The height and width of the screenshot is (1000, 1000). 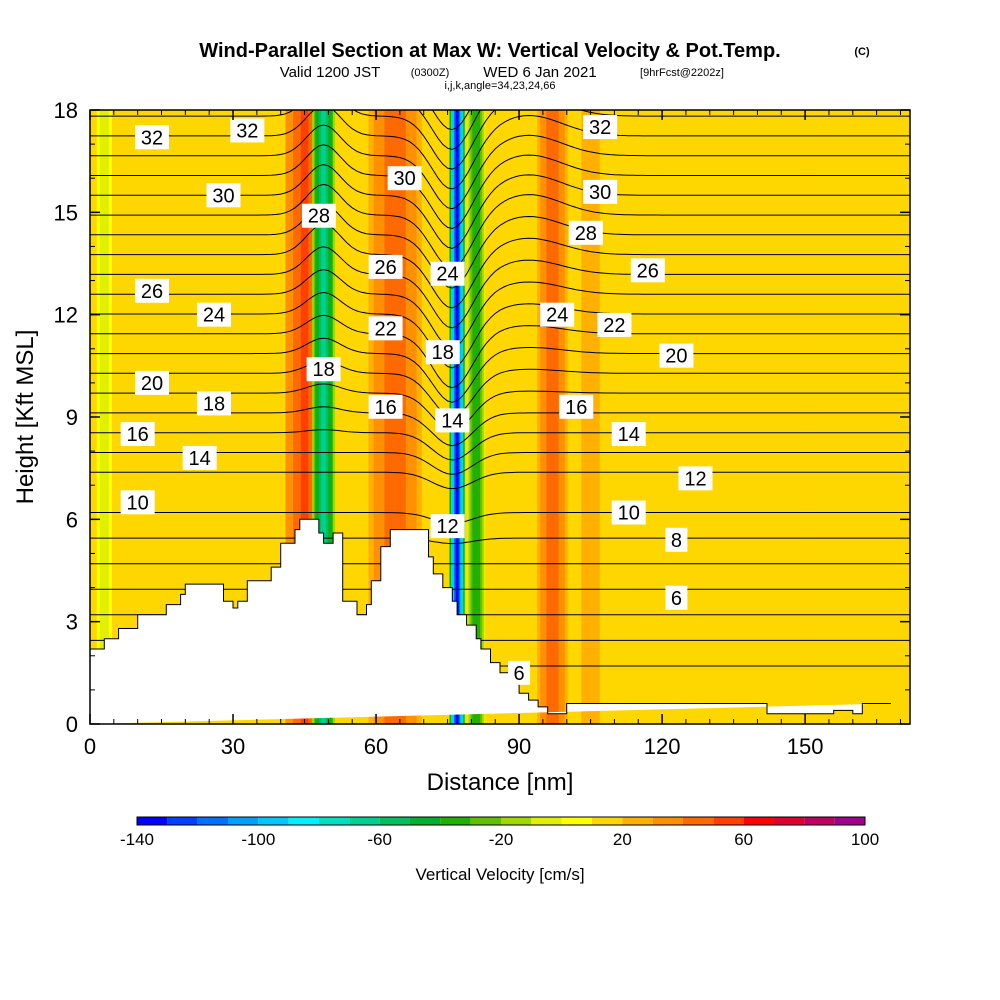 I want to click on contour-label-text: 24, so click(x=557, y=316).